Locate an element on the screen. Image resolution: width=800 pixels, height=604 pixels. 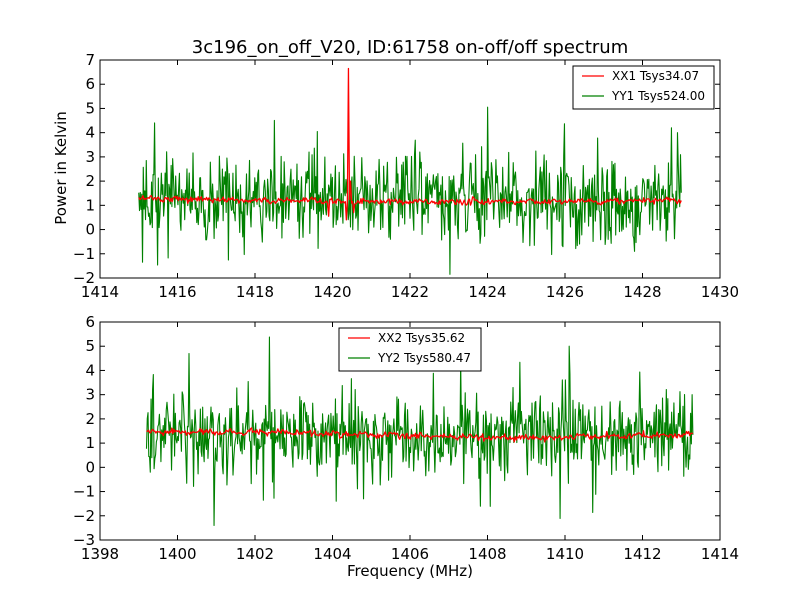
y-tick-label-bottom: 2 is located at coordinates (90, 419).